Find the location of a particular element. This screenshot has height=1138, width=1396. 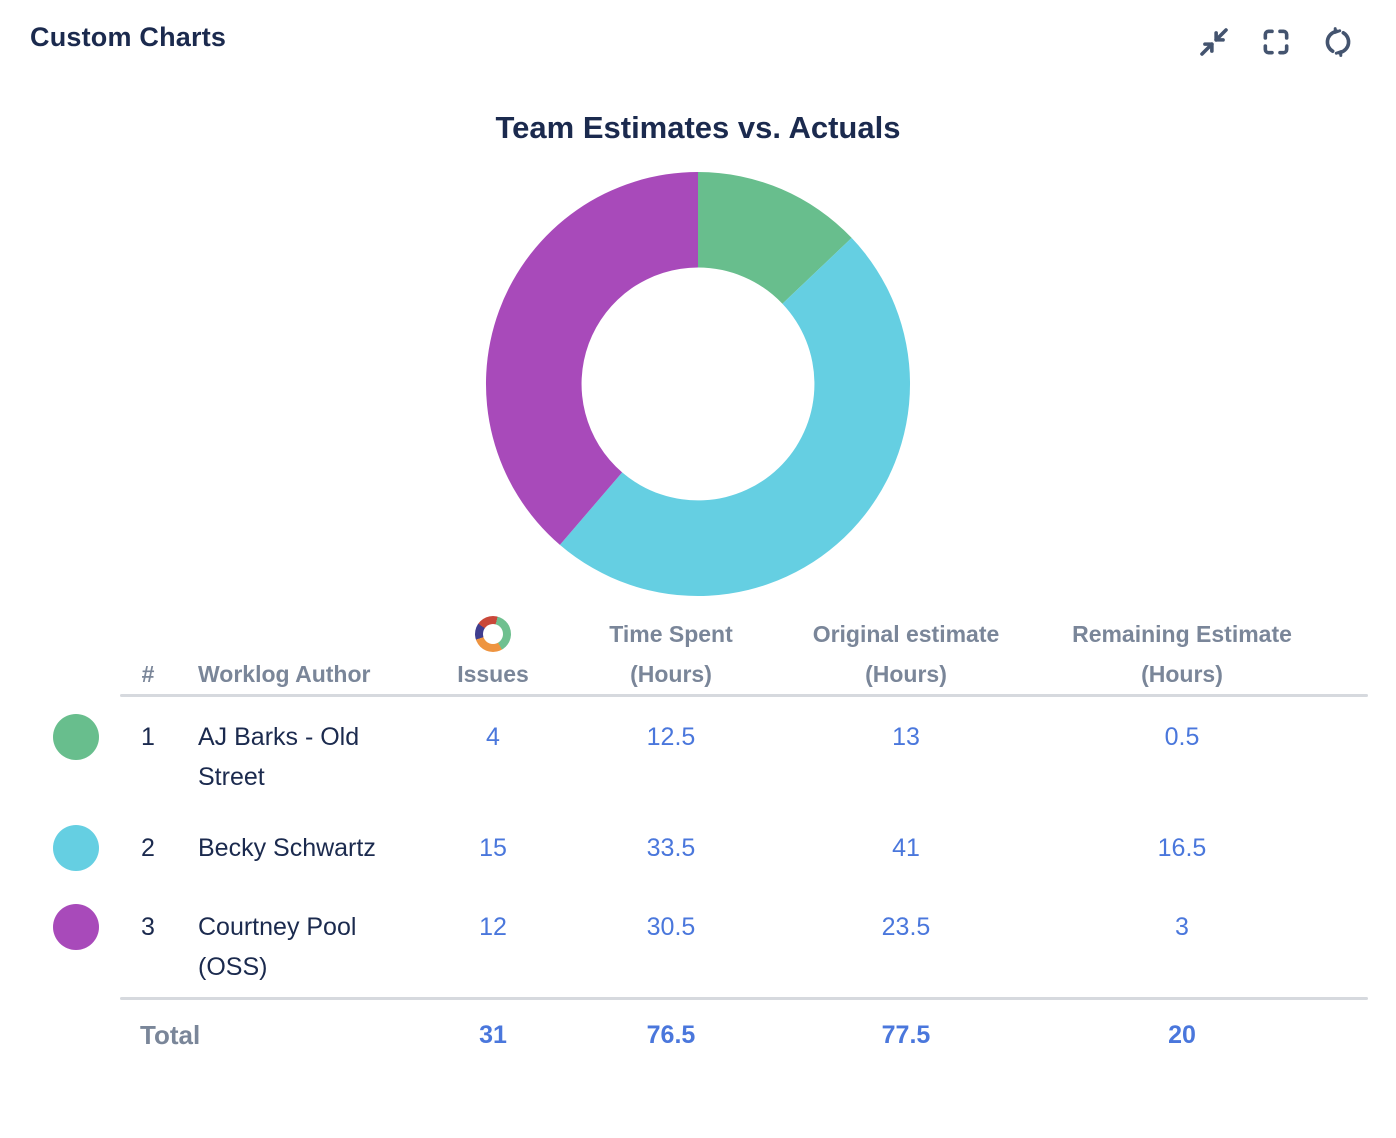

row-remaining-estimate: 0.5 is located at coordinates (1182, 737).